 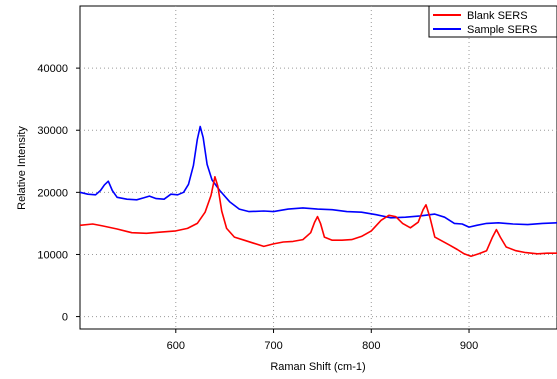 I want to click on legend: Blank SERS Sample SERS, so click(x=492, y=21).